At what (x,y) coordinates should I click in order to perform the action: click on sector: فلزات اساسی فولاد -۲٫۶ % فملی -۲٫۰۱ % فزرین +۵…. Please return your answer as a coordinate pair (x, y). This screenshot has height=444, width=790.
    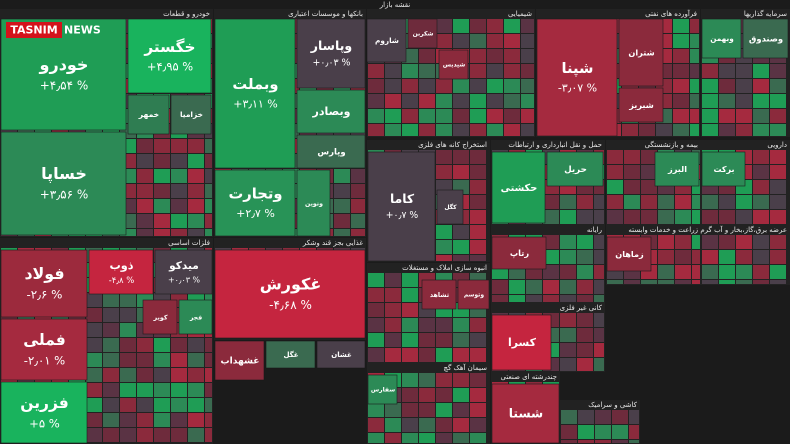
    Looking at the image, I should click on (106, 341).